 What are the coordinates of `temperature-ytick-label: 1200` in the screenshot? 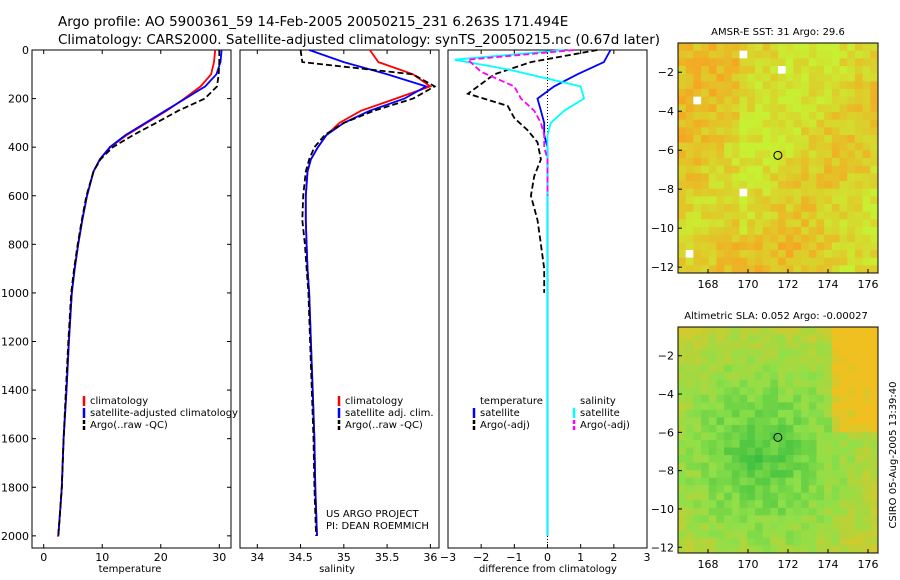 It's located at (15, 342).